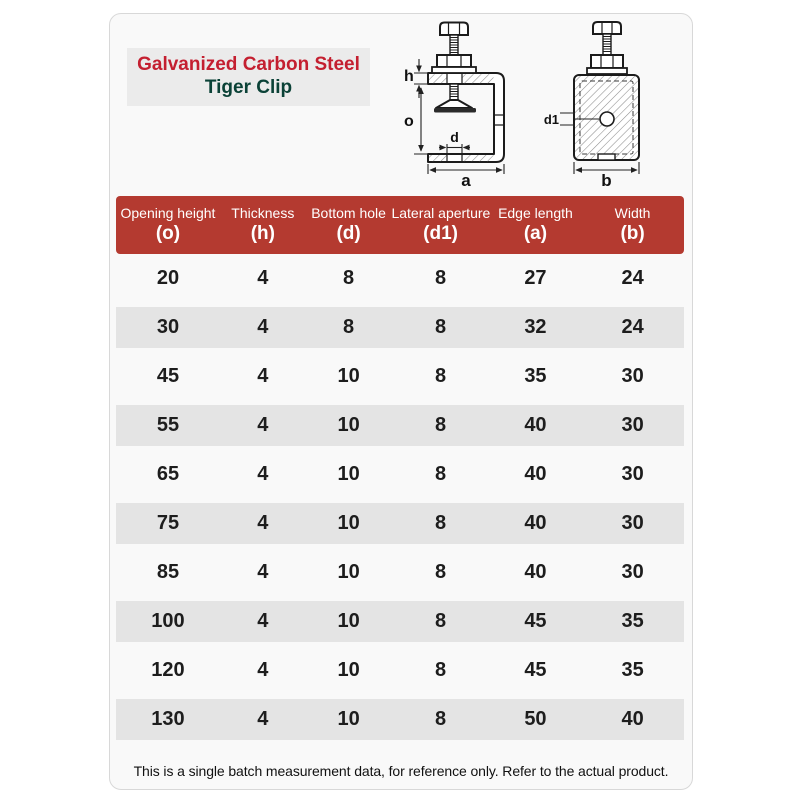  Describe the element at coordinates (606, 180) in the screenshot. I see `dim-label-b: b` at that location.